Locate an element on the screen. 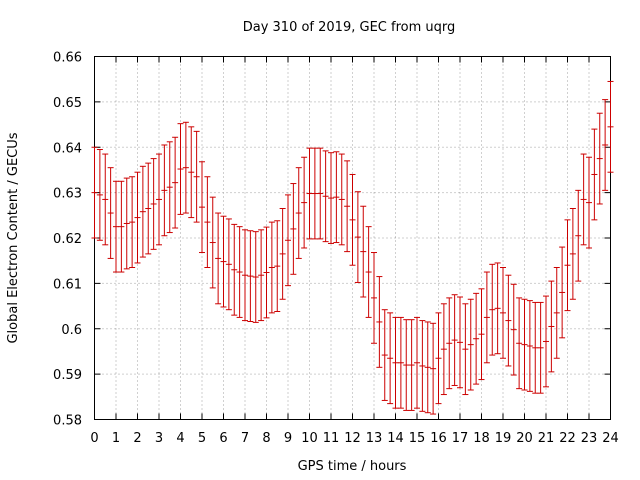  y-tick-label: 0.61 is located at coordinates (67, 284).